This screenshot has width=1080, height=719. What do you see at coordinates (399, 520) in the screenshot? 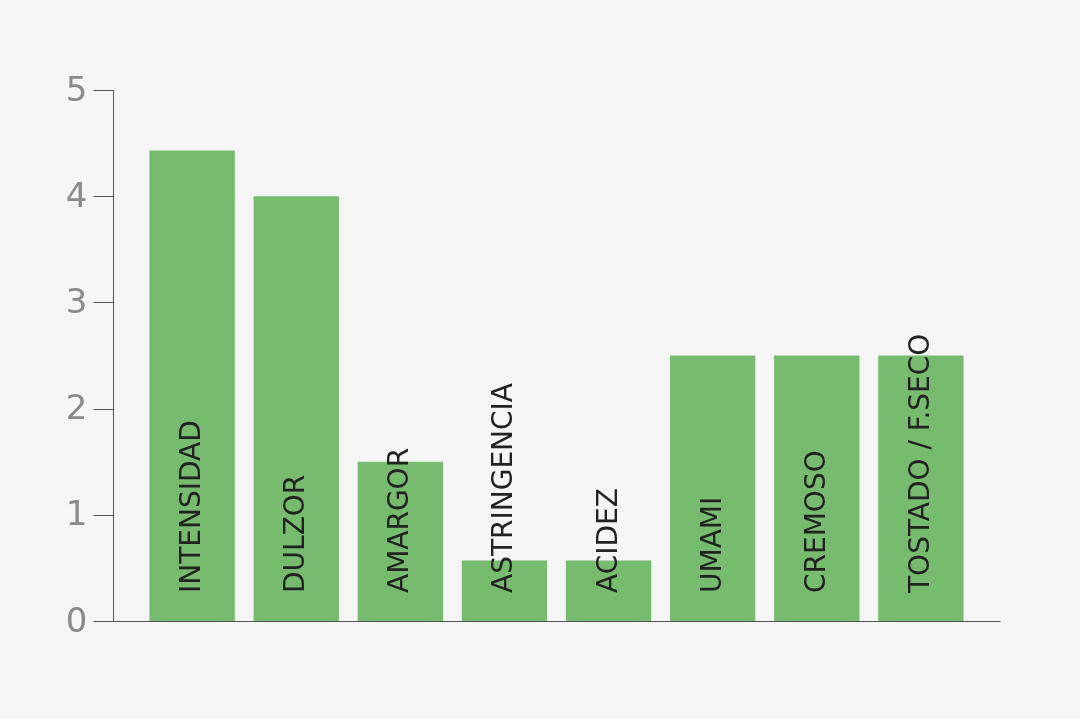
I see `x-tick-label: AMARGOR` at bounding box center [399, 520].